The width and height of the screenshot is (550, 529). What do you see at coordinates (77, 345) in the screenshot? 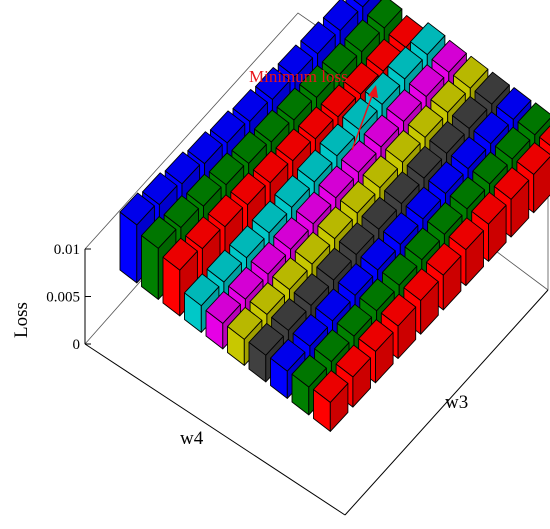
I see `z-tick-label: 0` at bounding box center [77, 345].